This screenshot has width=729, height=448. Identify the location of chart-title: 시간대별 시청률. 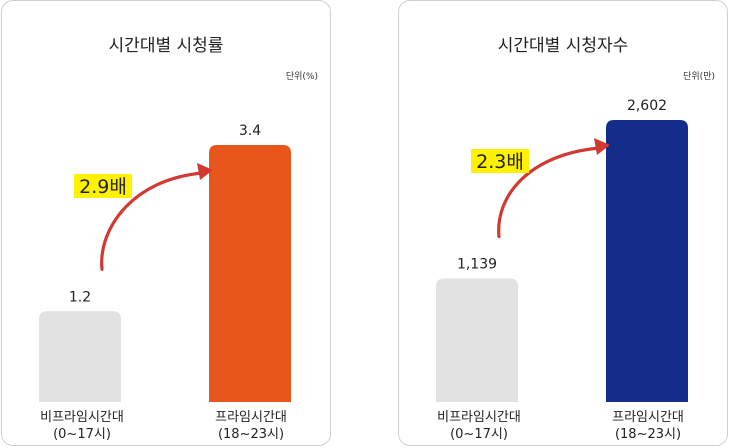
(166, 46).